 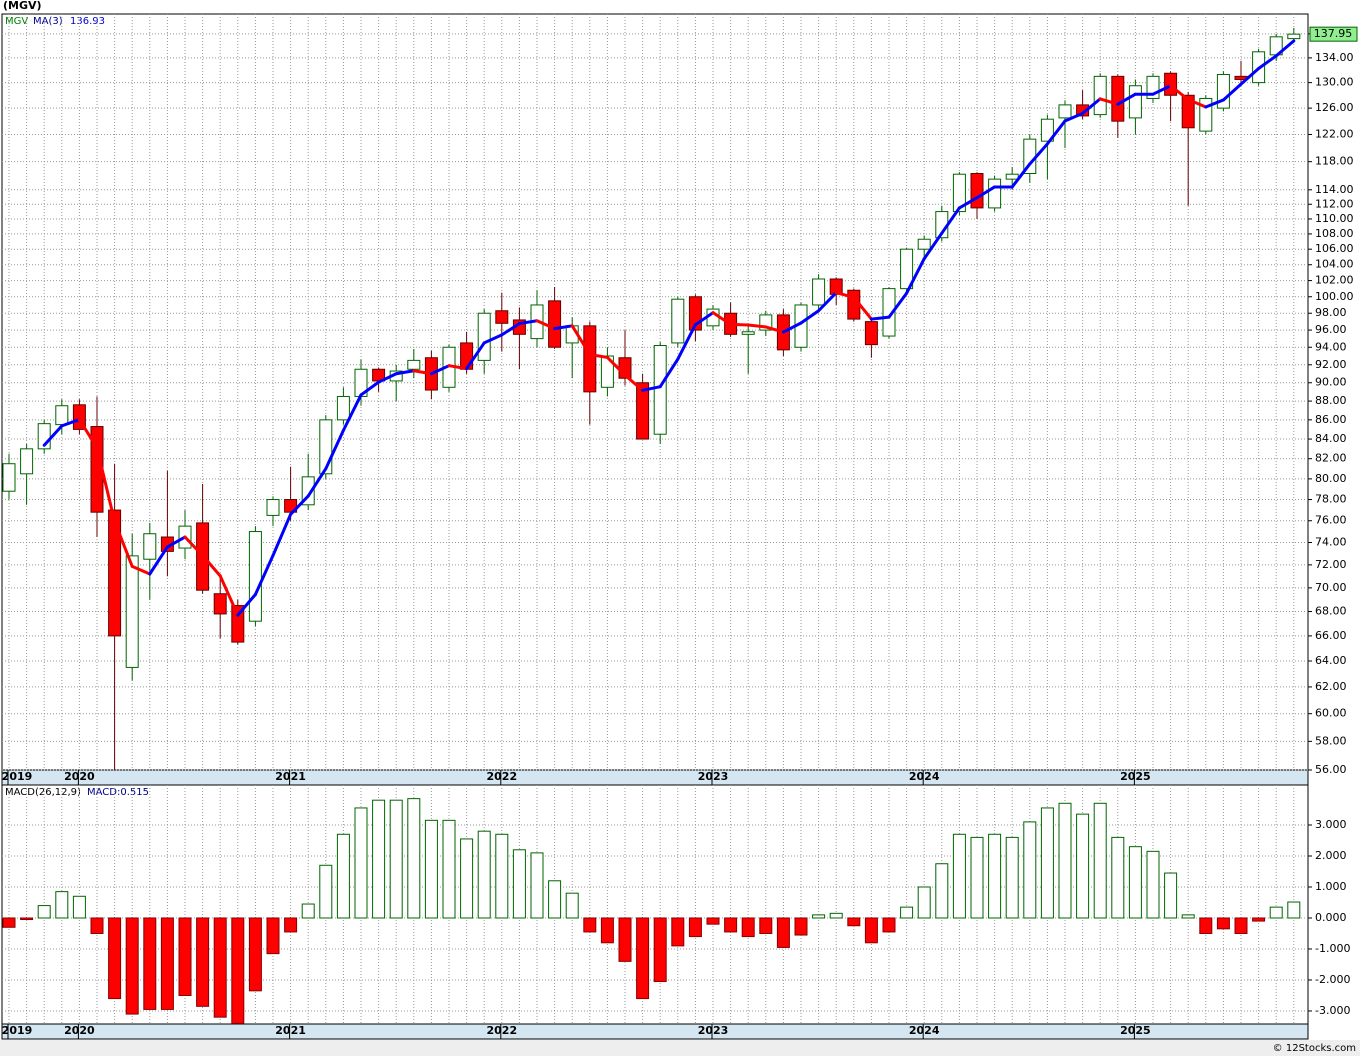 I want to click on y-tick-label: 62.00, so click(x=1331, y=686).